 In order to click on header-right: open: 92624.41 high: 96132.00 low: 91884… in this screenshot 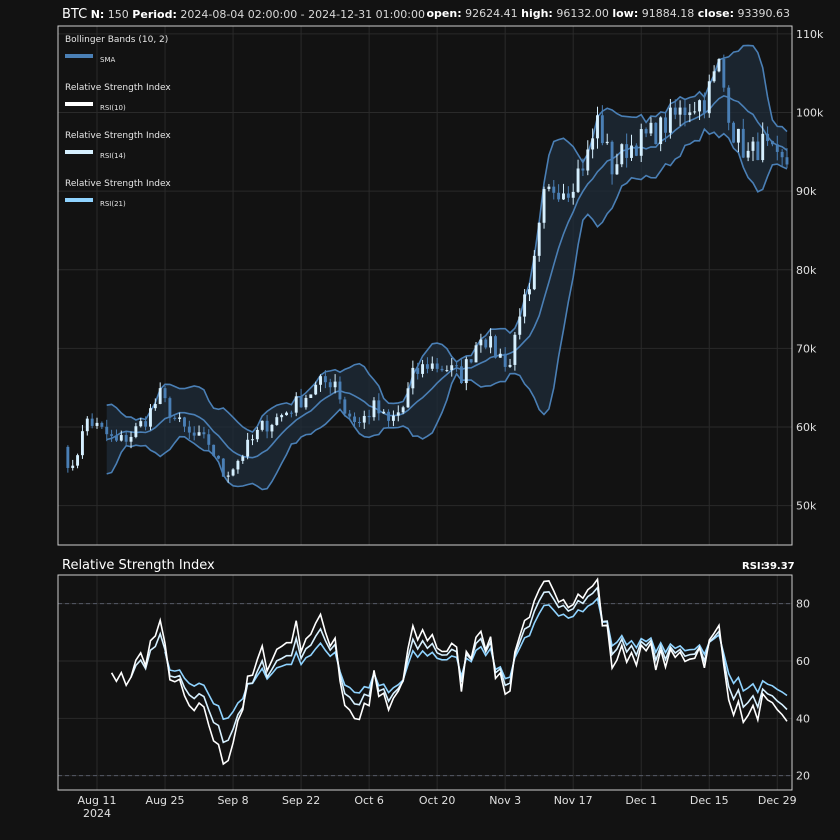, I will do `click(609, 13)`.